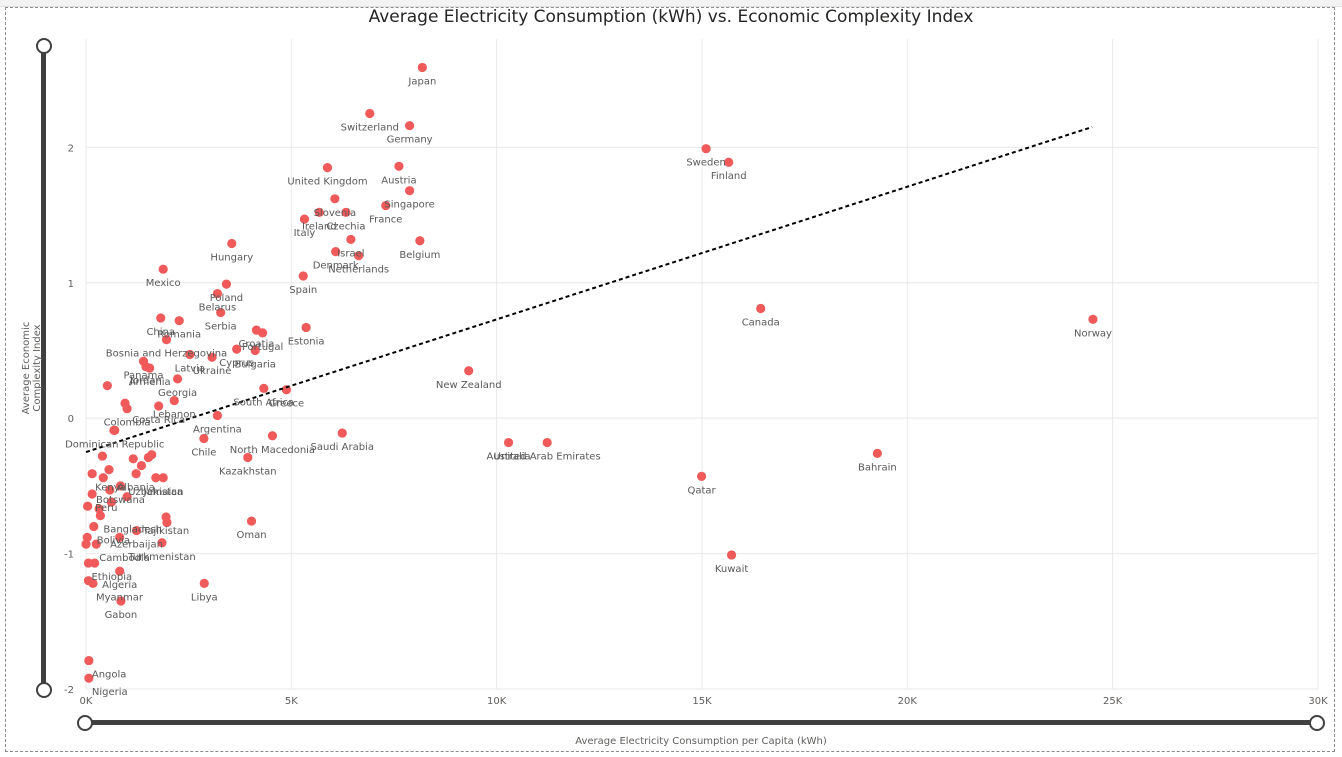 Image resolution: width=1342 pixels, height=757 pixels. Describe the element at coordinates (305, 233) in the screenshot. I see `point-label: Italy` at that location.